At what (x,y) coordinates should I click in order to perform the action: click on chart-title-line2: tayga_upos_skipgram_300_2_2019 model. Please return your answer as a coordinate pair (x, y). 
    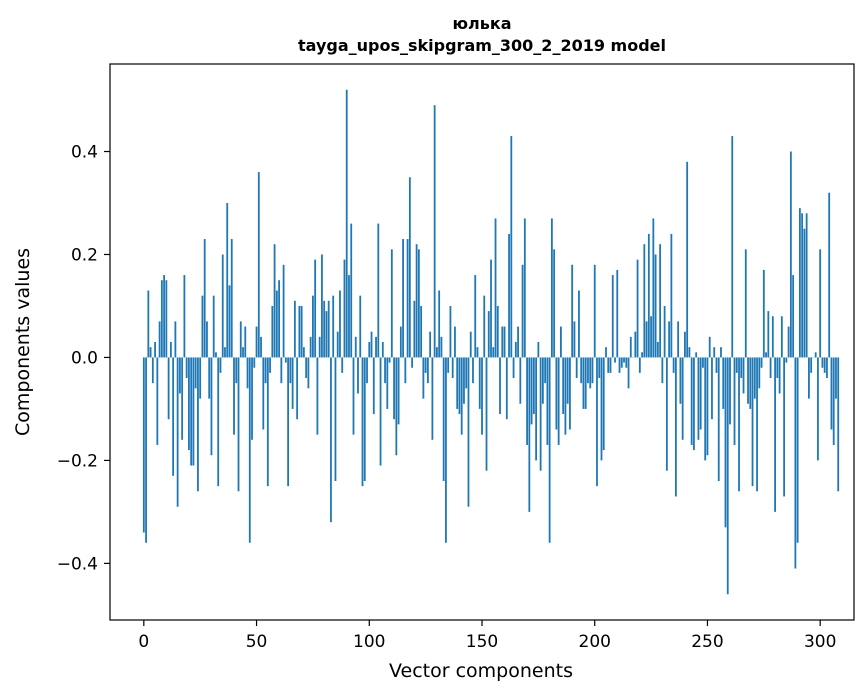
    Looking at the image, I should click on (482, 45).